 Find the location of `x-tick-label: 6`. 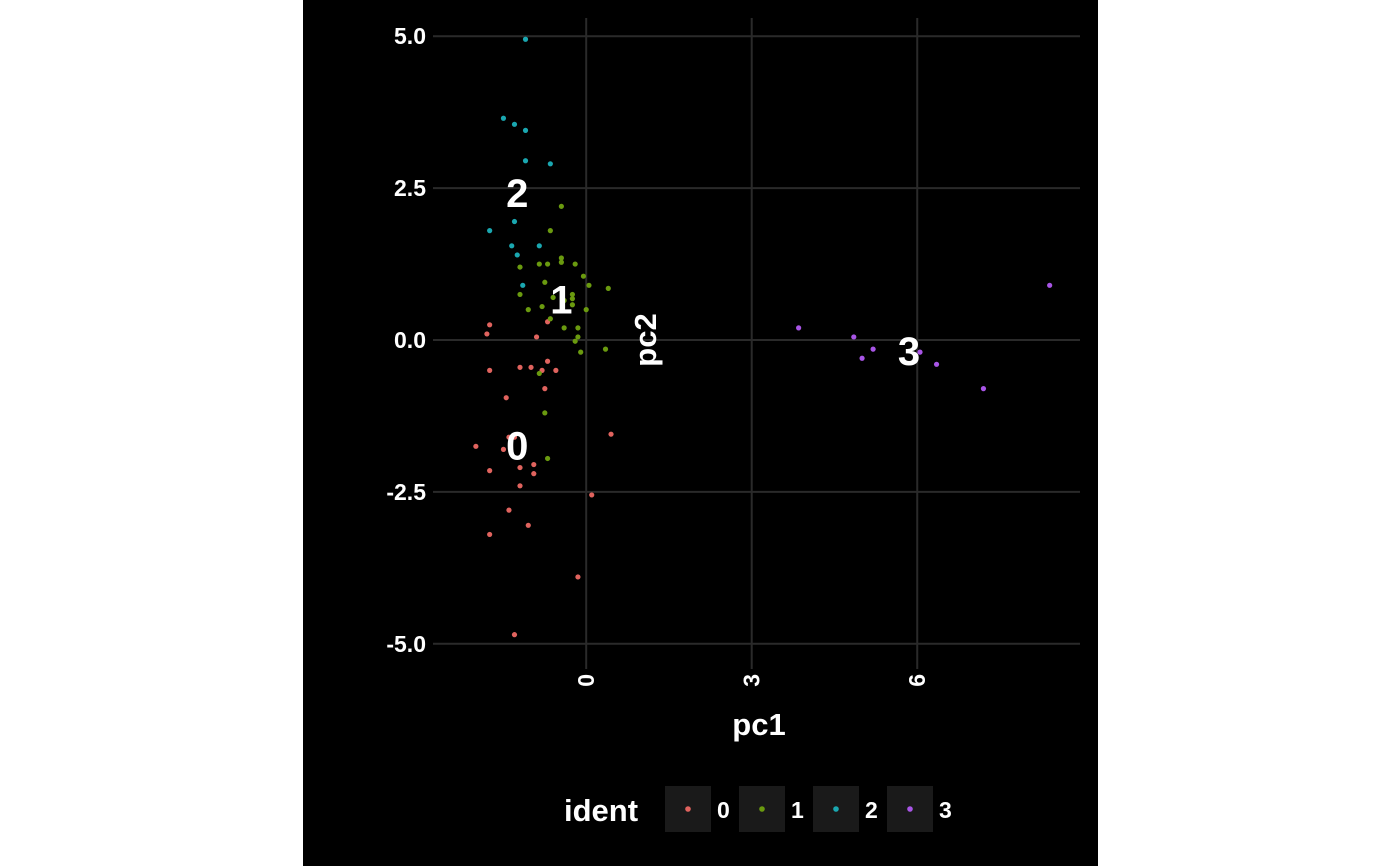

x-tick-label: 6 is located at coordinates (917, 680).